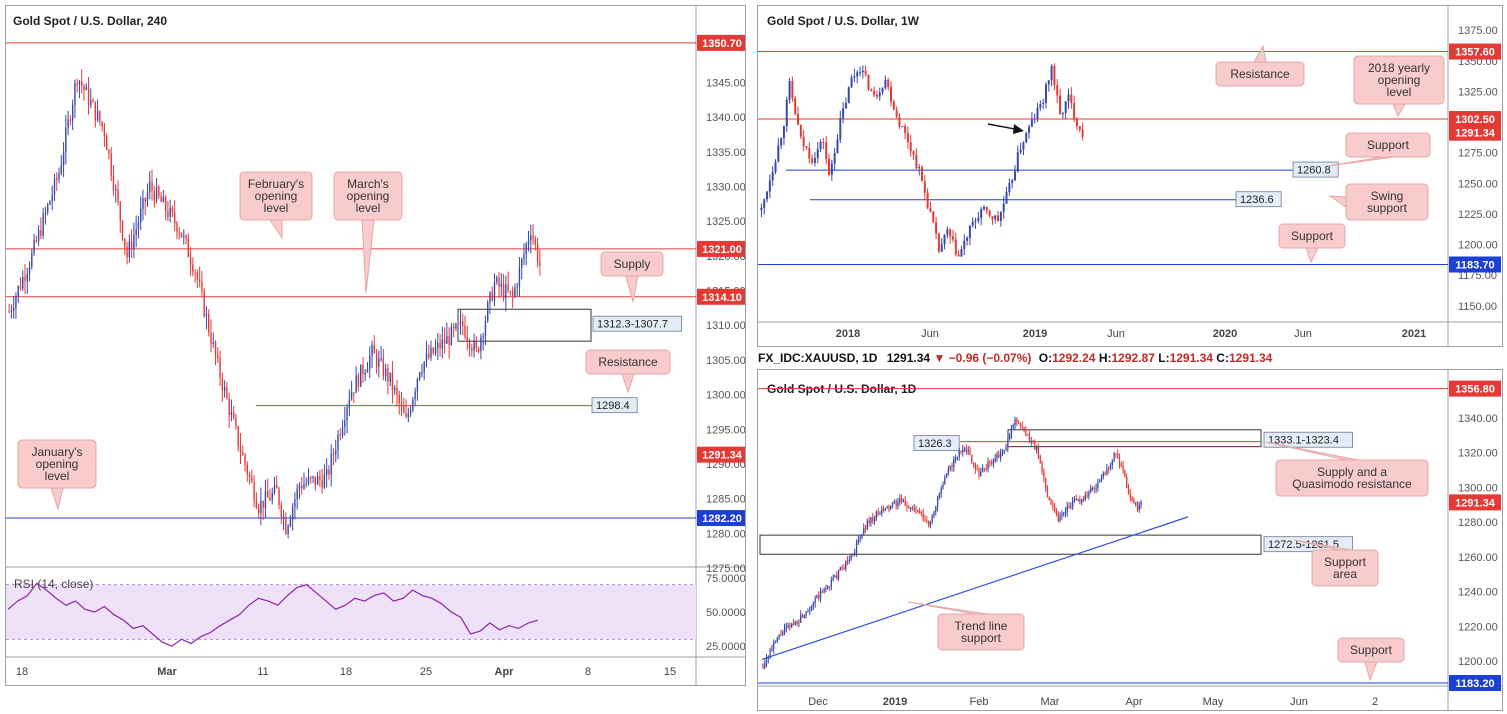 This screenshot has height=714, width=1507. What do you see at coordinates (1314, 171) in the screenshot?
I see `support-label: 1260.8` at bounding box center [1314, 171].